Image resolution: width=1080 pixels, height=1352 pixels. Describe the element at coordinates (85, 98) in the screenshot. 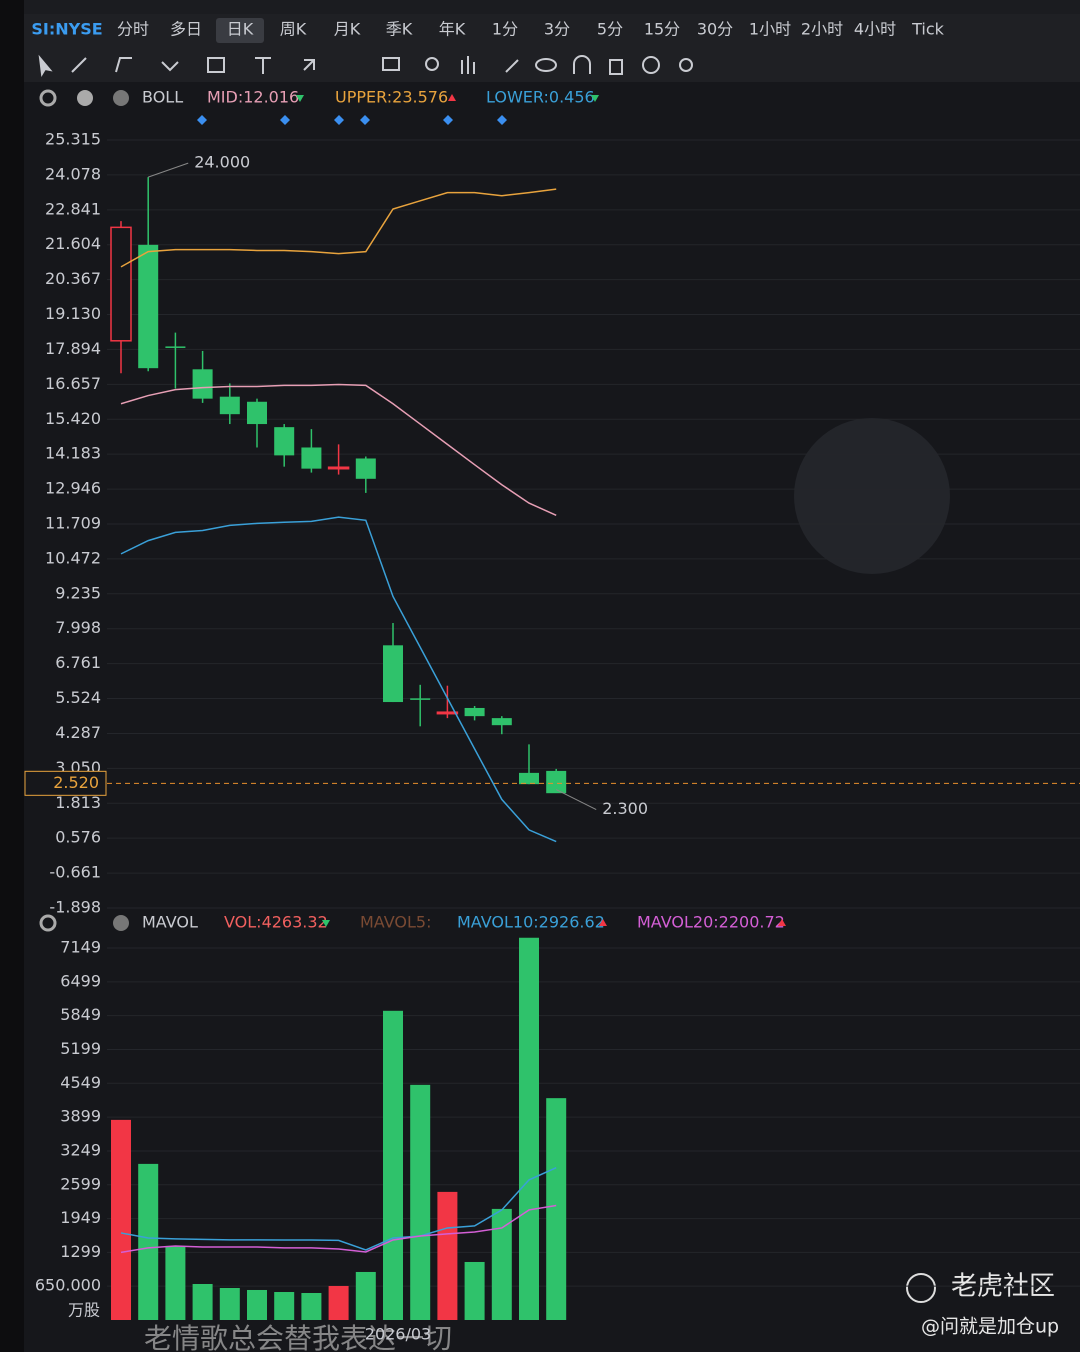

I see `hide-icon` at that location.